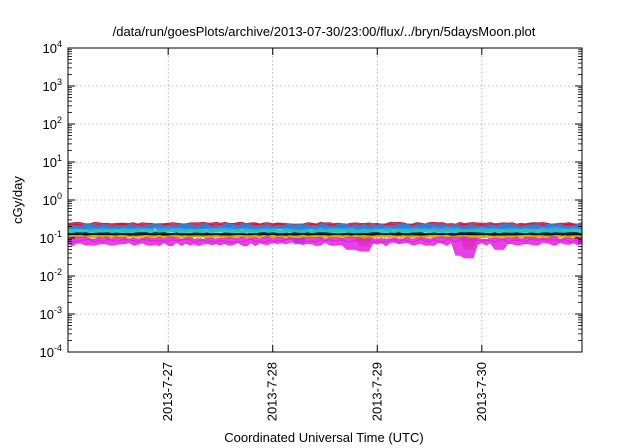 The width and height of the screenshot is (640, 448). Describe the element at coordinates (59, 158) in the screenshot. I see `y-tick-exponent: 1` at that location.